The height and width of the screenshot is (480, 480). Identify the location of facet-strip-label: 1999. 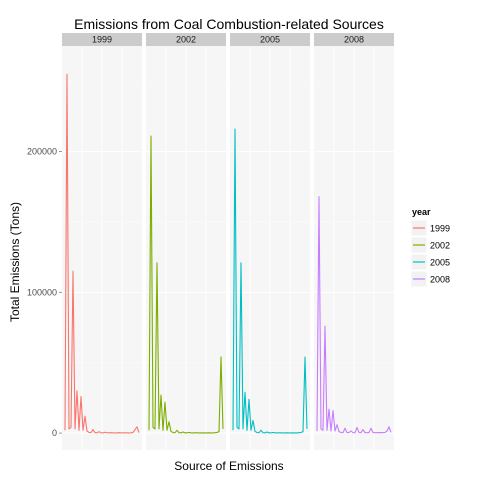
(102, 40).